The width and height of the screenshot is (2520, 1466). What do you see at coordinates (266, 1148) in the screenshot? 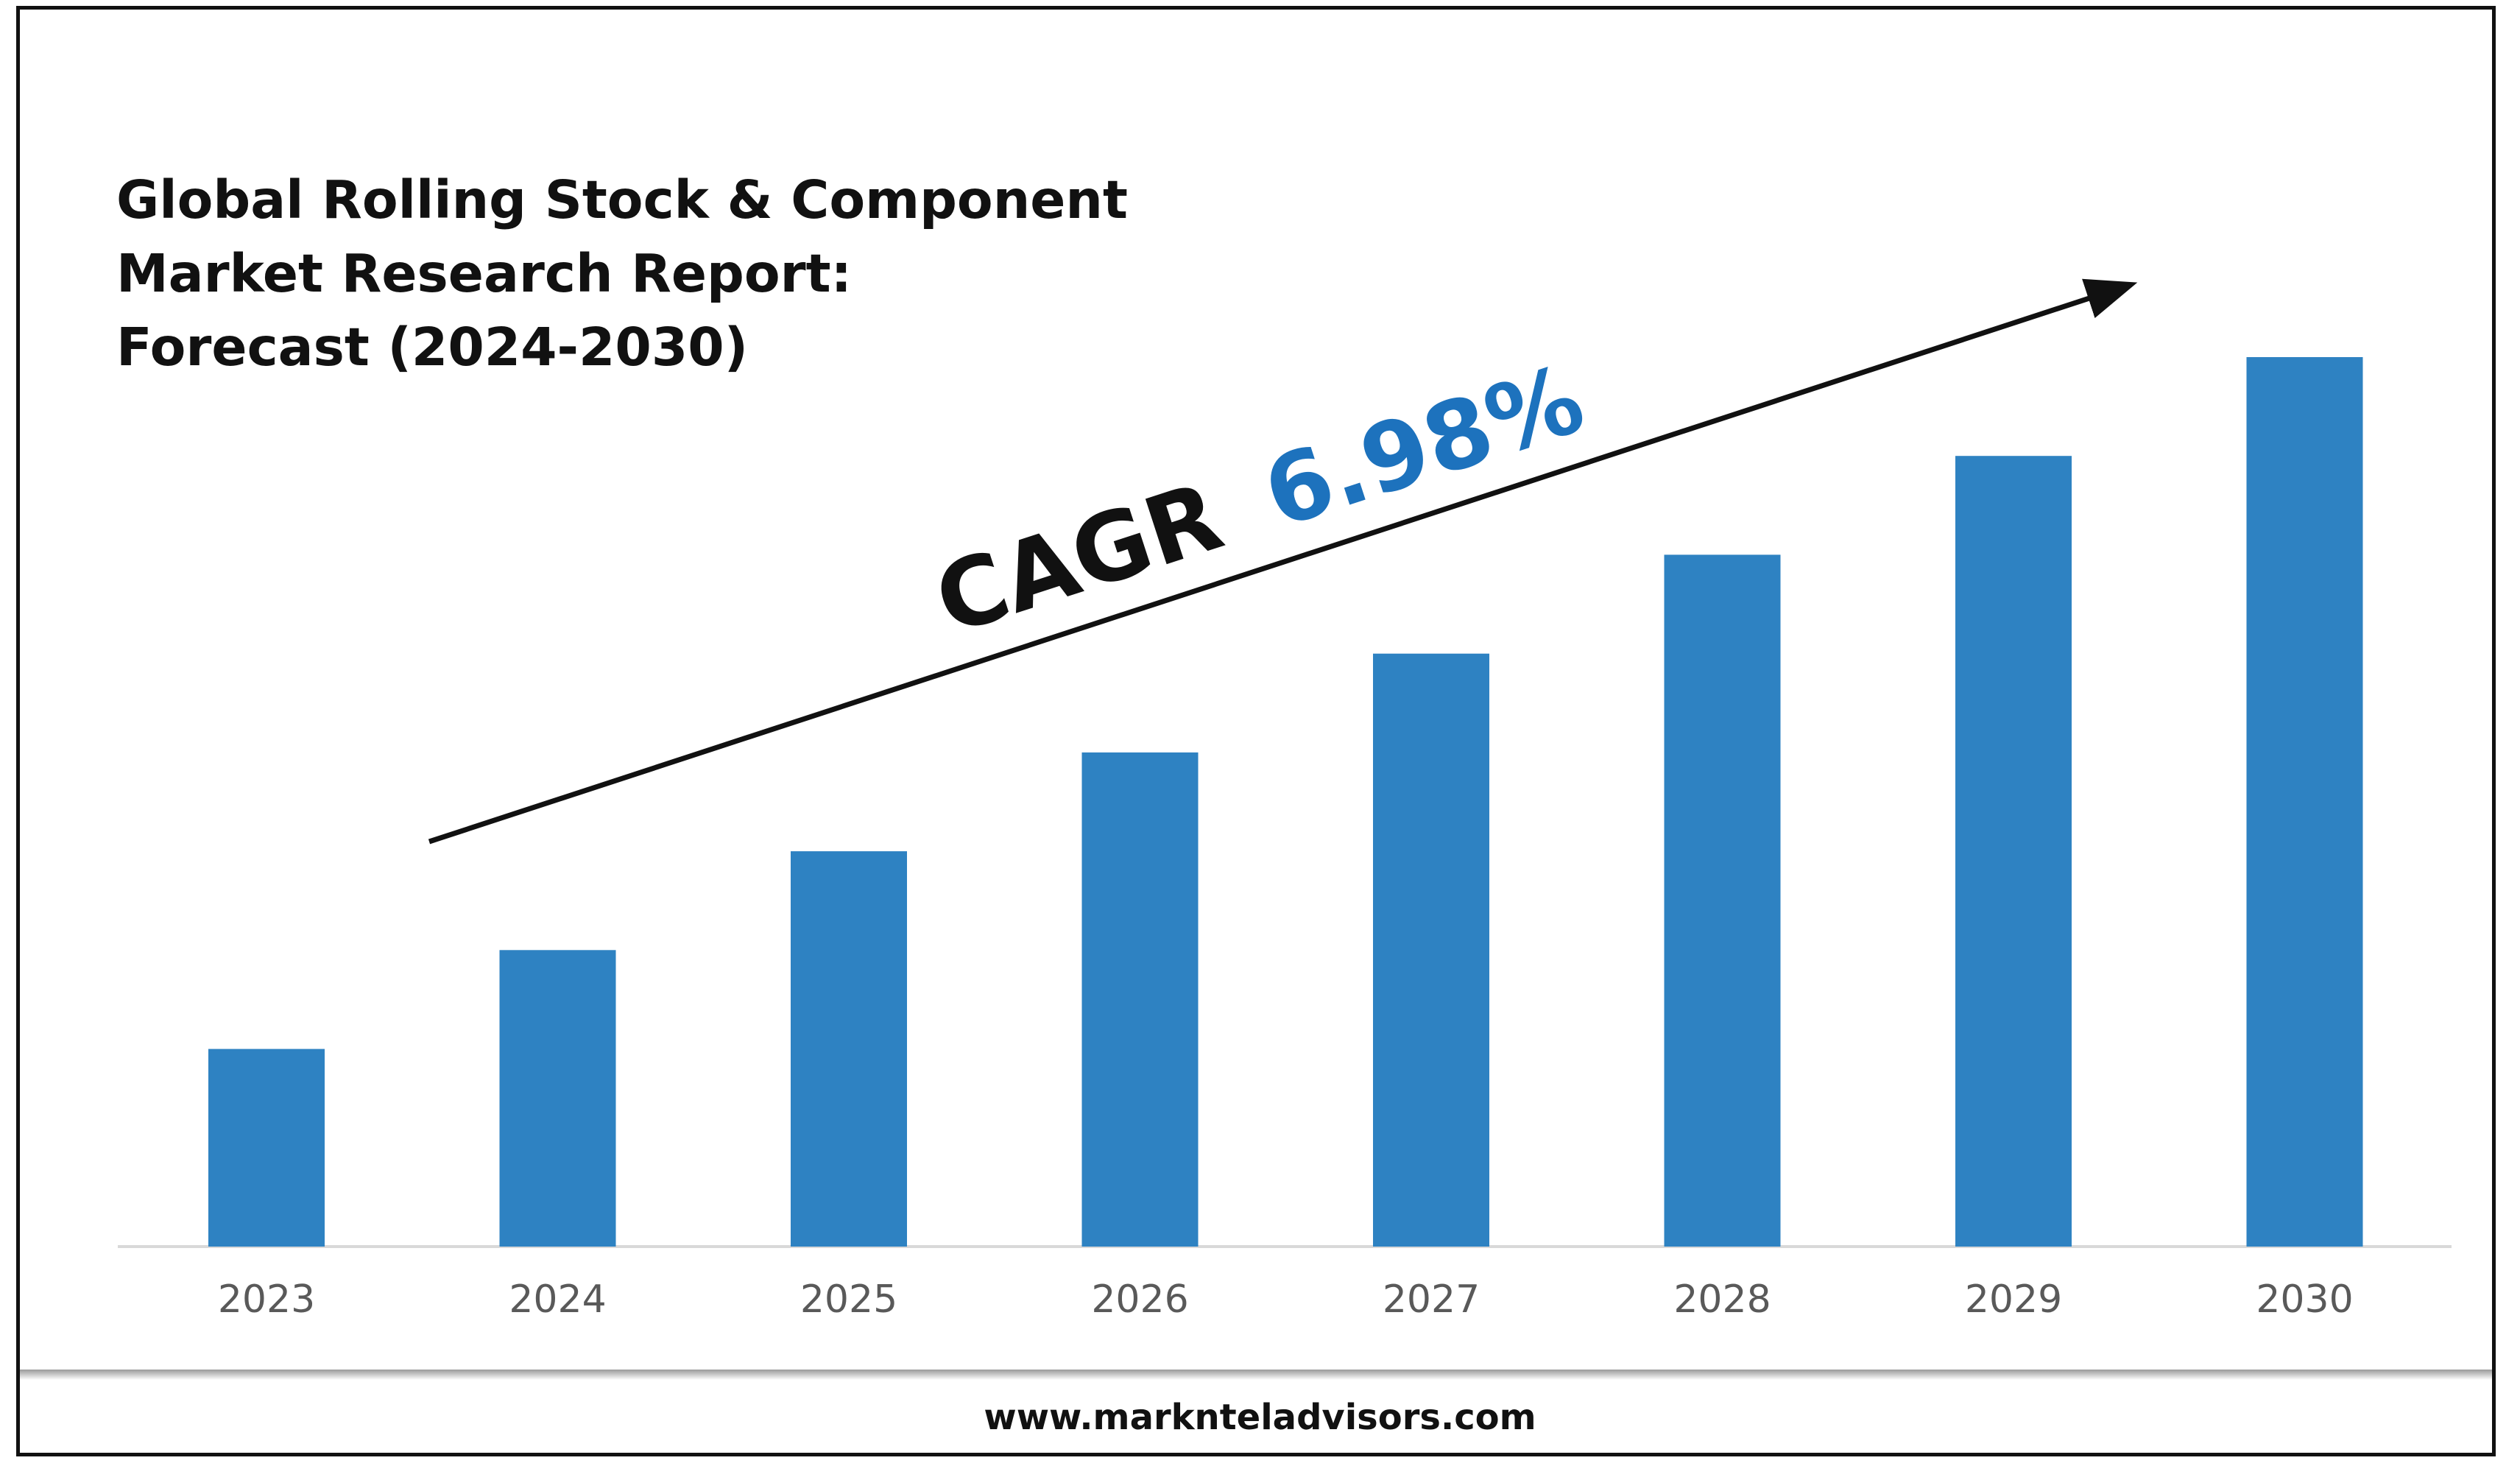
I see `bar-2023` at bounding box center [266, 1148].